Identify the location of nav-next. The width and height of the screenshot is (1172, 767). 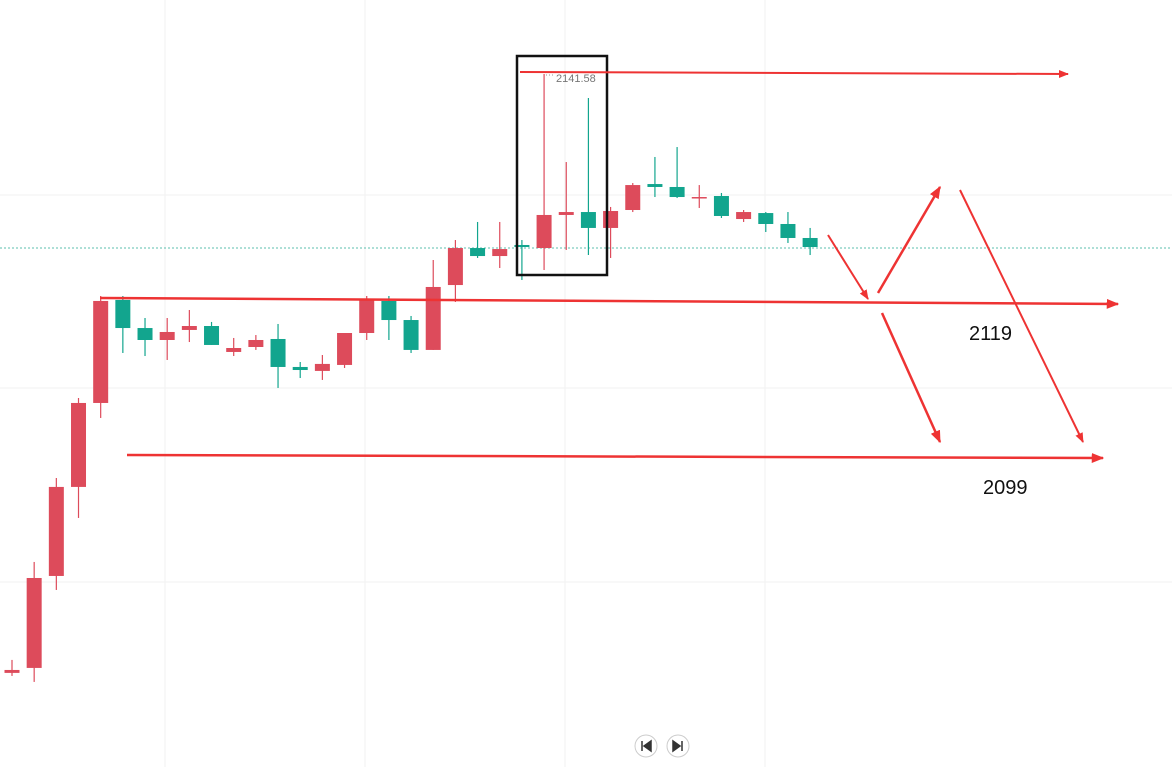
(678, 746).